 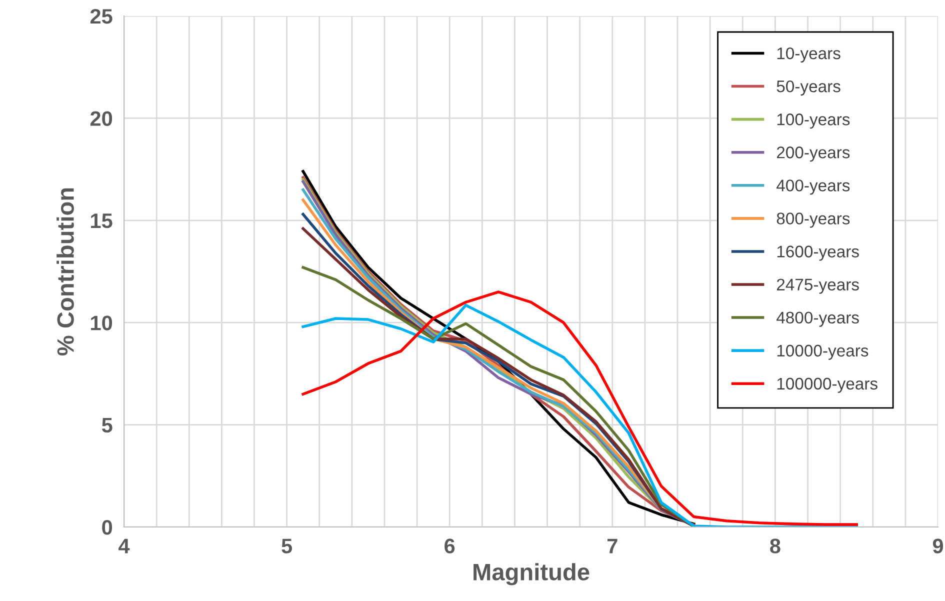 I want to click on x-tick-label: 6, so click(x=449, y=546).